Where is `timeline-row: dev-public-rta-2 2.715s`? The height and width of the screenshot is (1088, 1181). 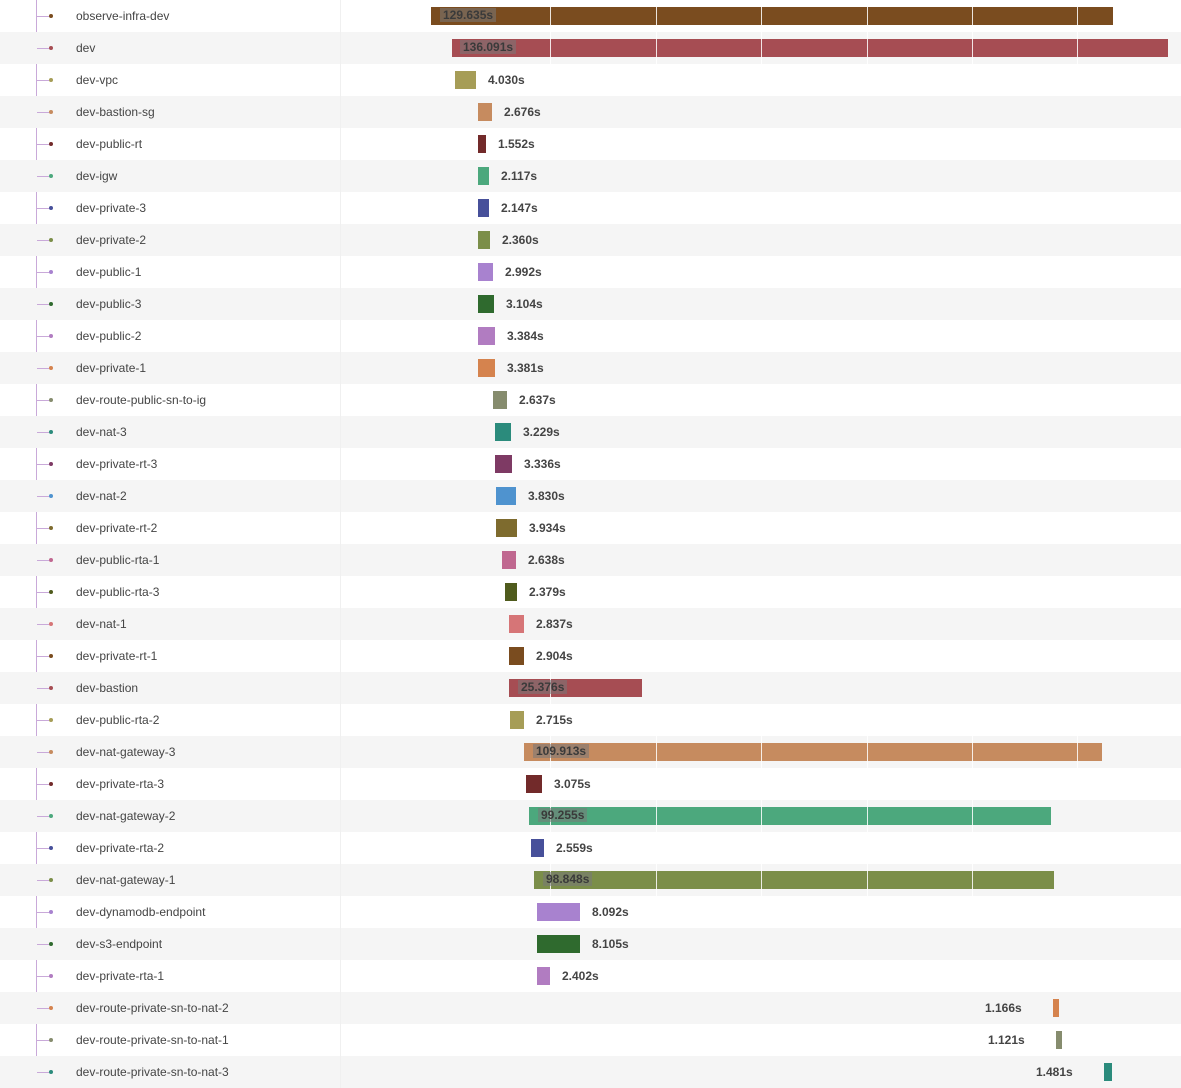 timeline-row: dev-public-rta-2 2.715s is located at coordinates (590, 720).